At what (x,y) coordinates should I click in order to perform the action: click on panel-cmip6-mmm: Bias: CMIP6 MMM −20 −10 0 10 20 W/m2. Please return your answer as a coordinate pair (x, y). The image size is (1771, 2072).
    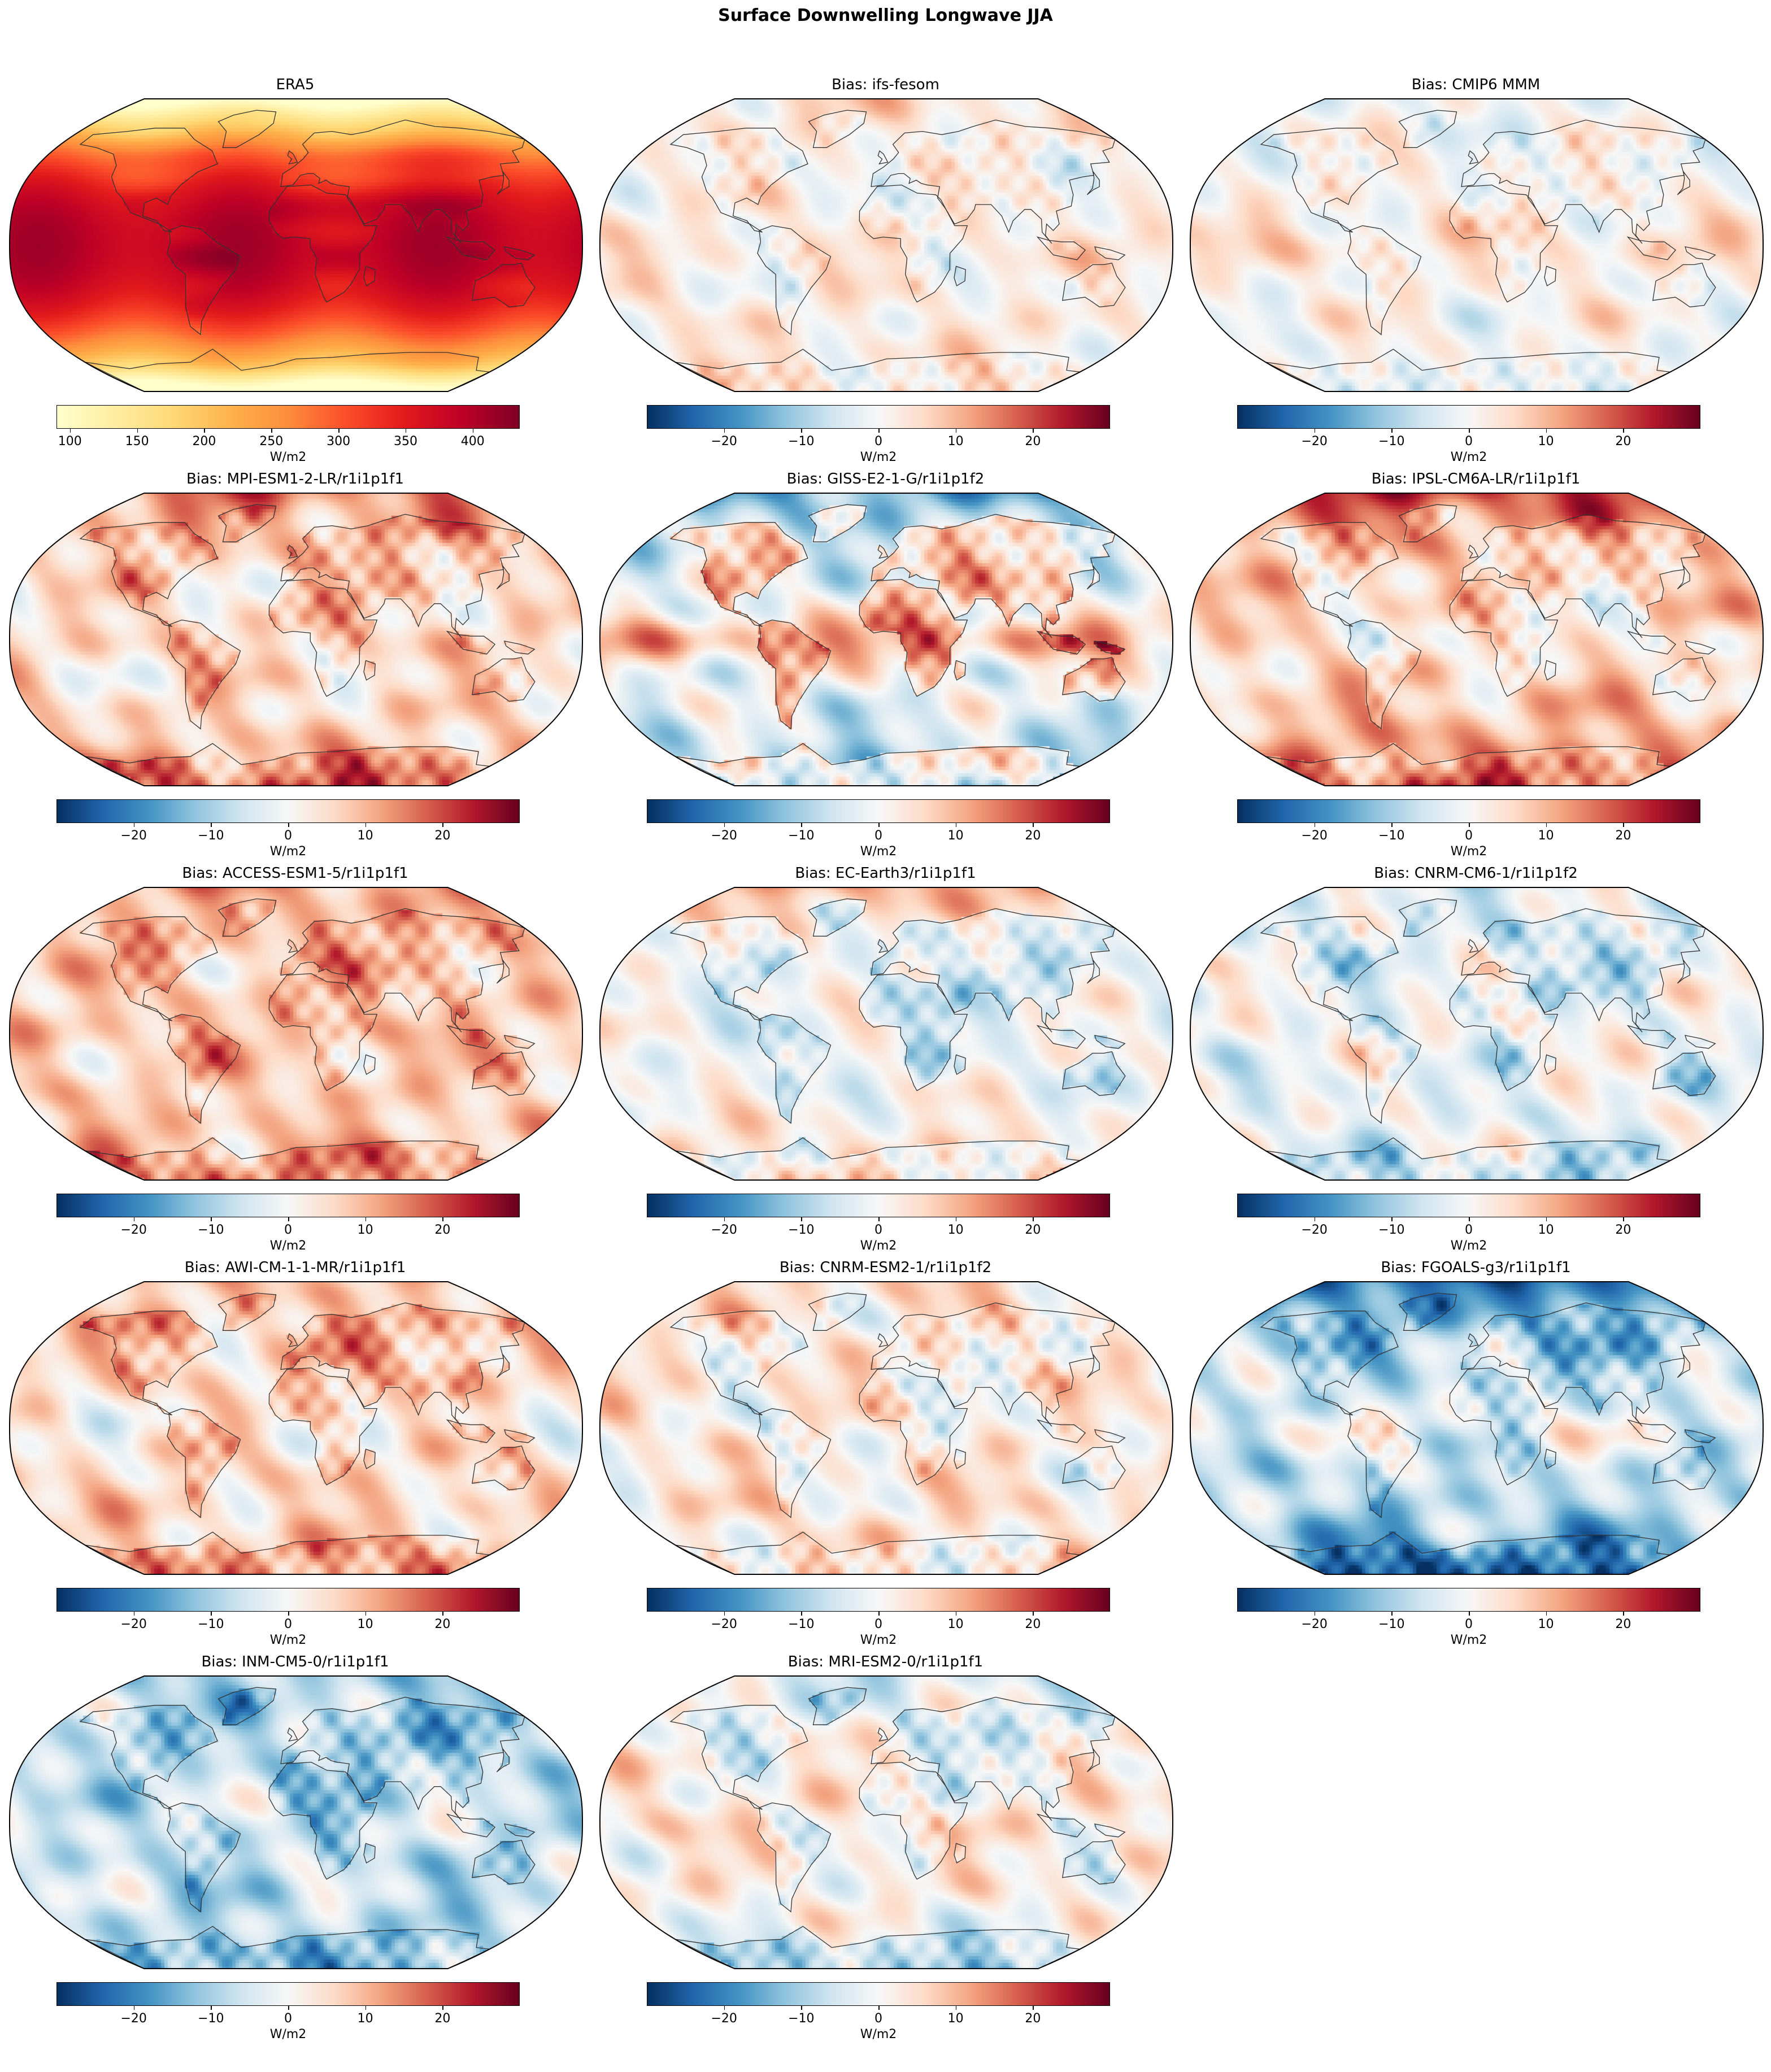
    Looking at the image, I should click on (1476, 268).